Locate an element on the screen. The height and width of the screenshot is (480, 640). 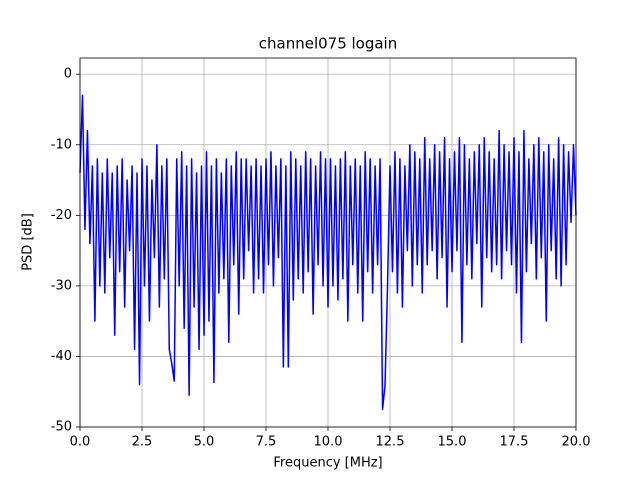
y-tick-label: 0 is located at coordinates (68, 74).